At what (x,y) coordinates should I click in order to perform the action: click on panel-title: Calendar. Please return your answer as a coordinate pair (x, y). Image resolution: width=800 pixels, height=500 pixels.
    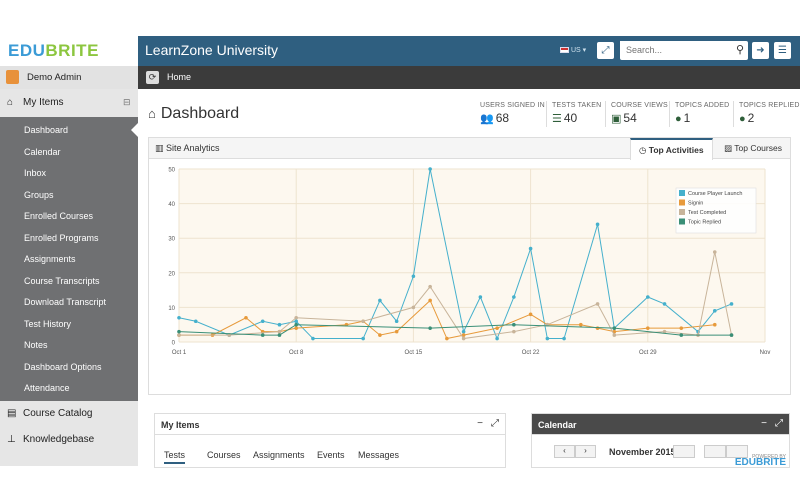
    Looking at the image, I should click on (557, 425).